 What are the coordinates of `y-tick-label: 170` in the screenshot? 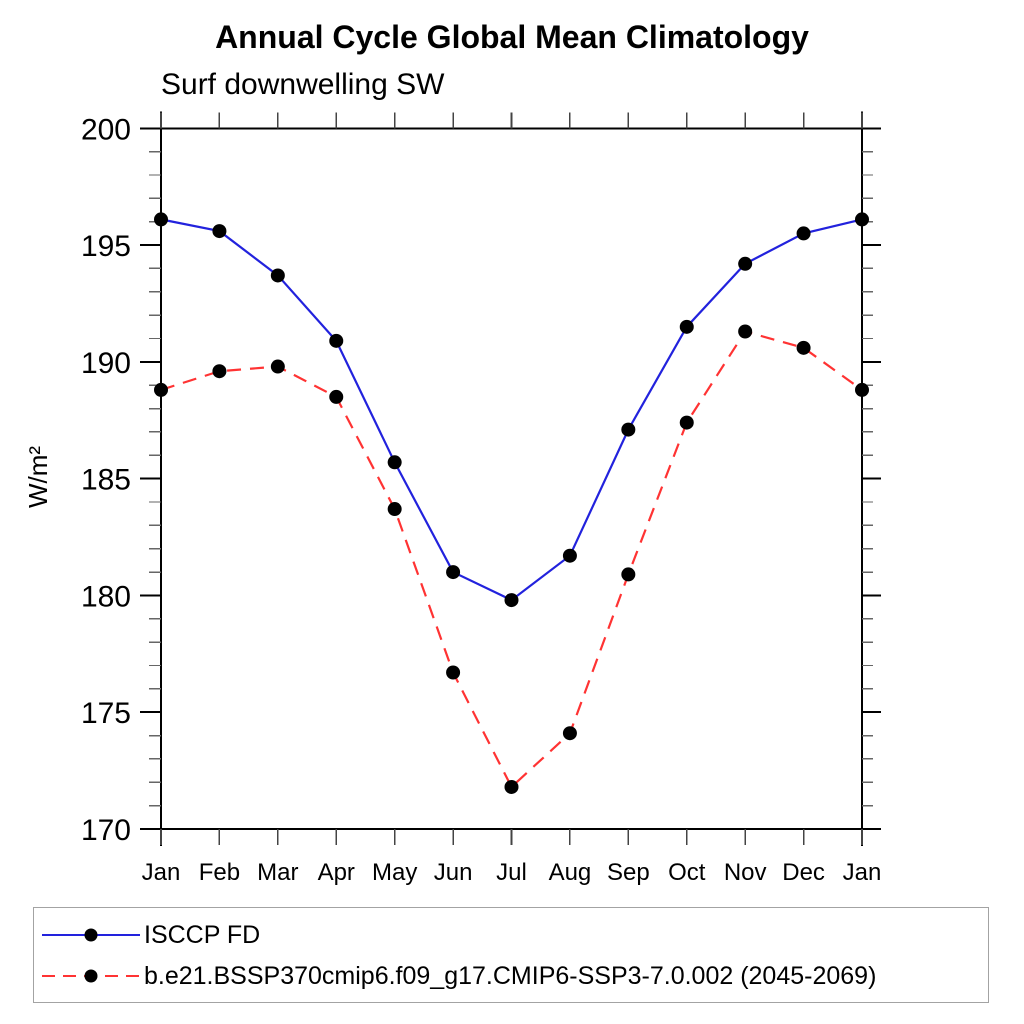 It's located at (106, 830).